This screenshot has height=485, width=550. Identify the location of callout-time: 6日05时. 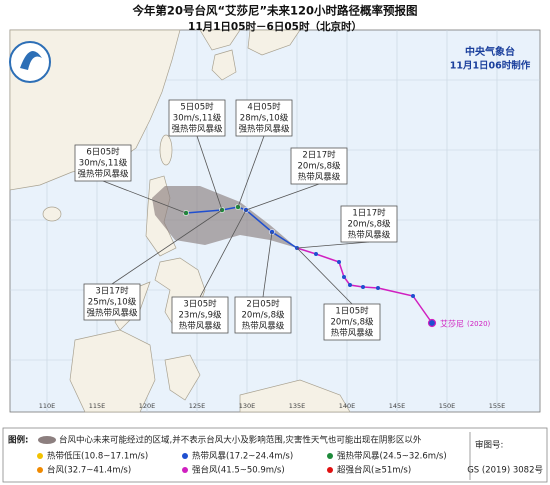
(103, 152).